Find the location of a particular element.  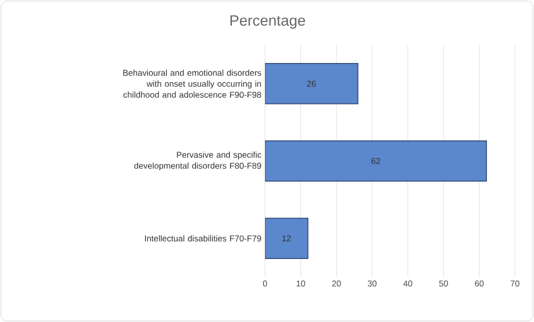

data-label: 12 is located at coordinates (286, 238).